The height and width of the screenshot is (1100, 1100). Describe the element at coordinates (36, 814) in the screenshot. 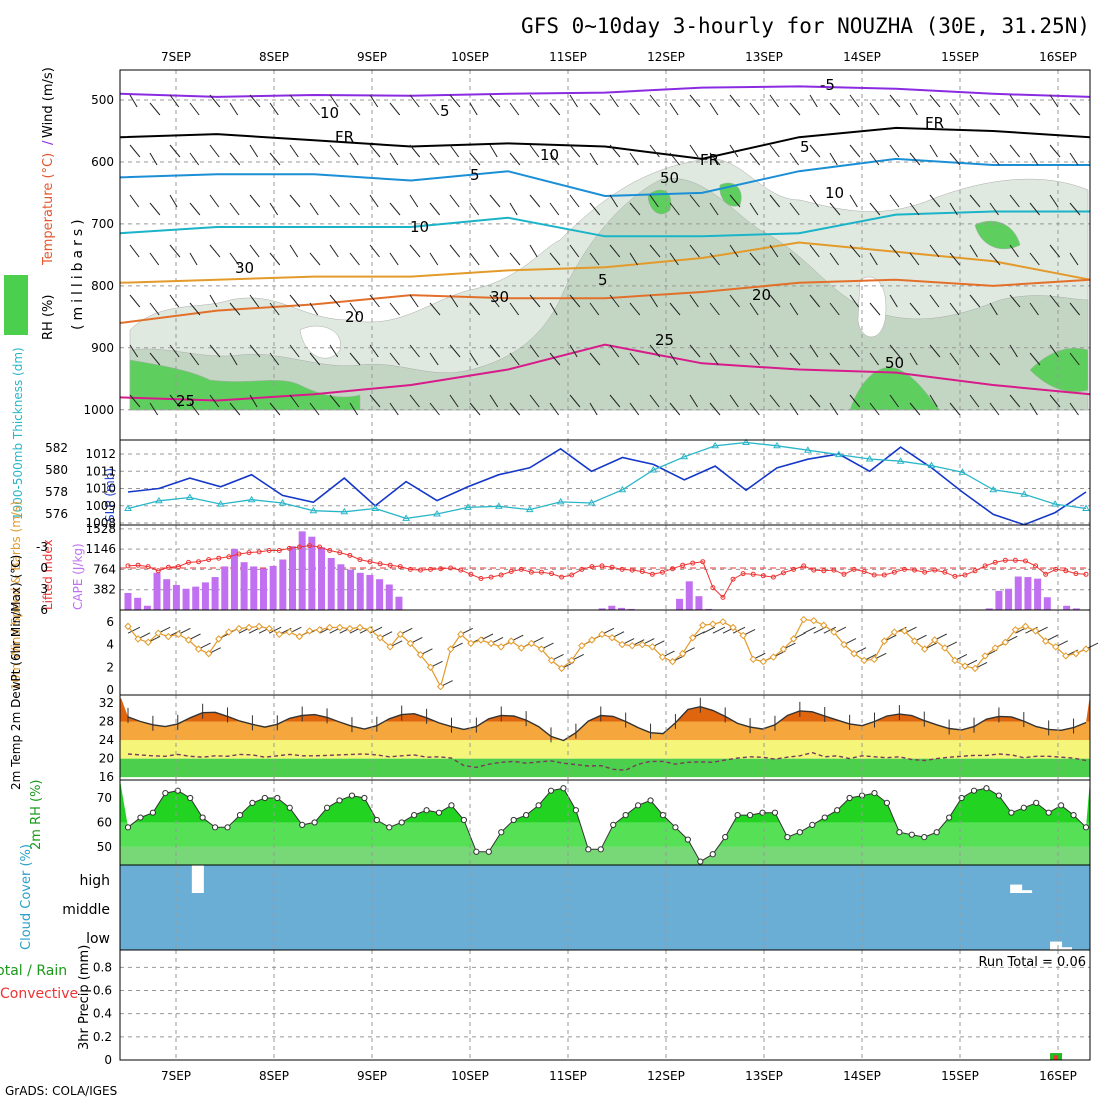

I see `rh-axis-title: 2m RH (%)` at that location.